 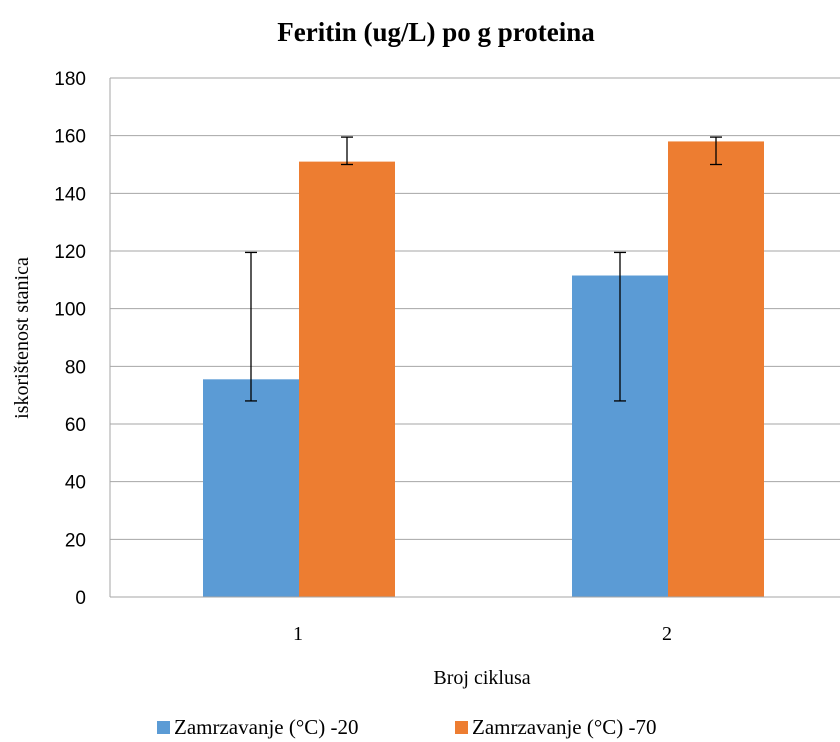 What do you see at coordinates (298, 634) in the screenshot?
I see `x-tick-label: 1` at bounding box center [298, 634].